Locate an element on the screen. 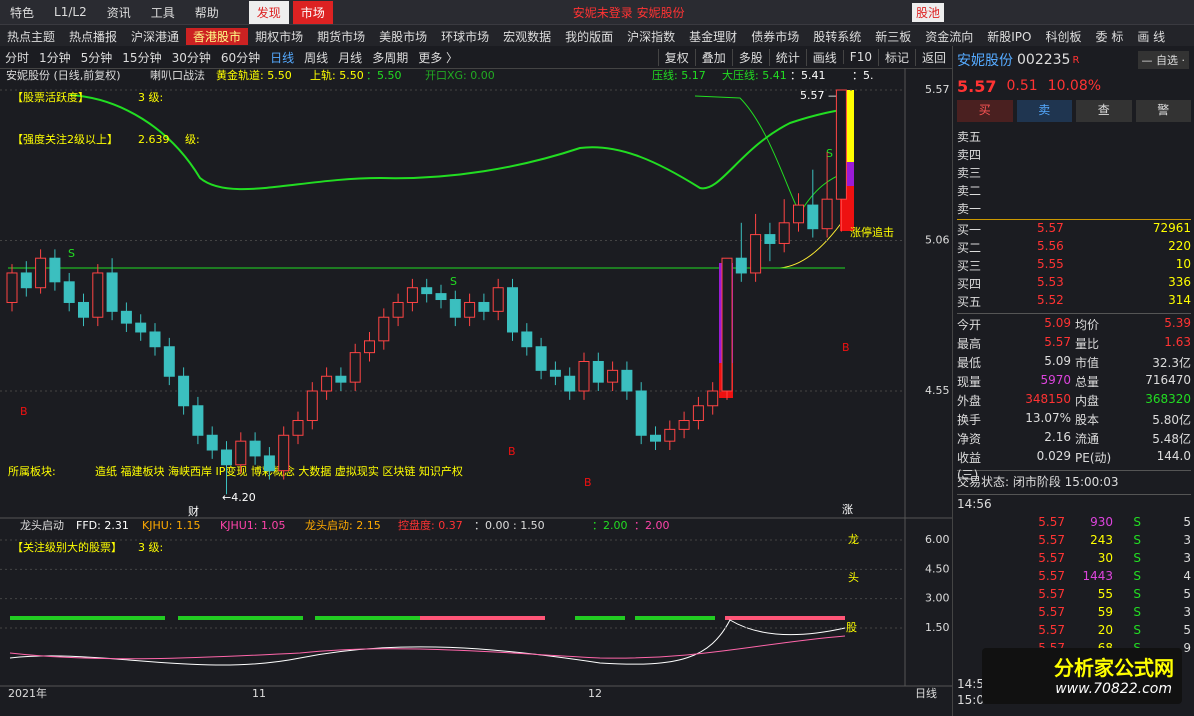 The height and width of the screenshot is (716, 1194). value-tick: 3.00 is located at coordinates (937, 598).